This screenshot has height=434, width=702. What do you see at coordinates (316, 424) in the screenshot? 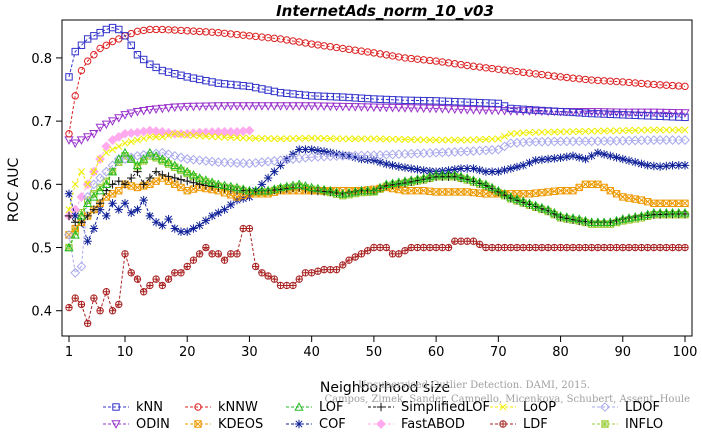
I see `legend-item-cof: COF` at bounding box center [316, 424].